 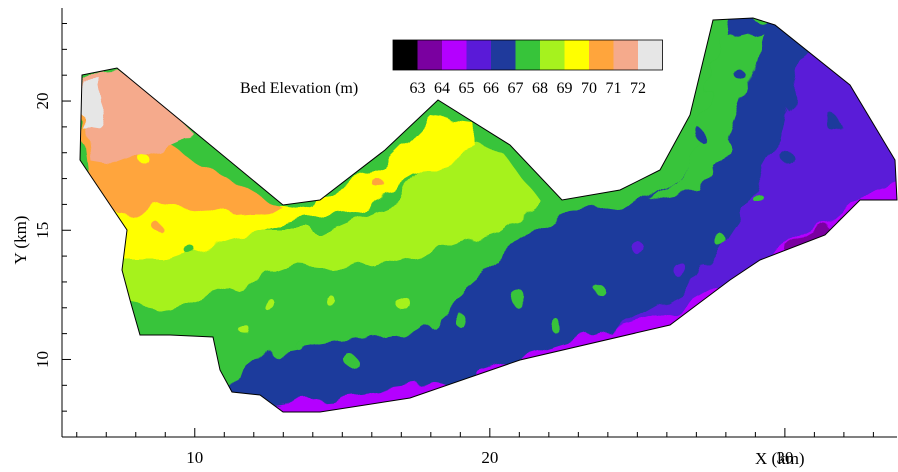 I want to click on legend-title: Bed Elevation (m), so click(x=299, y=88).